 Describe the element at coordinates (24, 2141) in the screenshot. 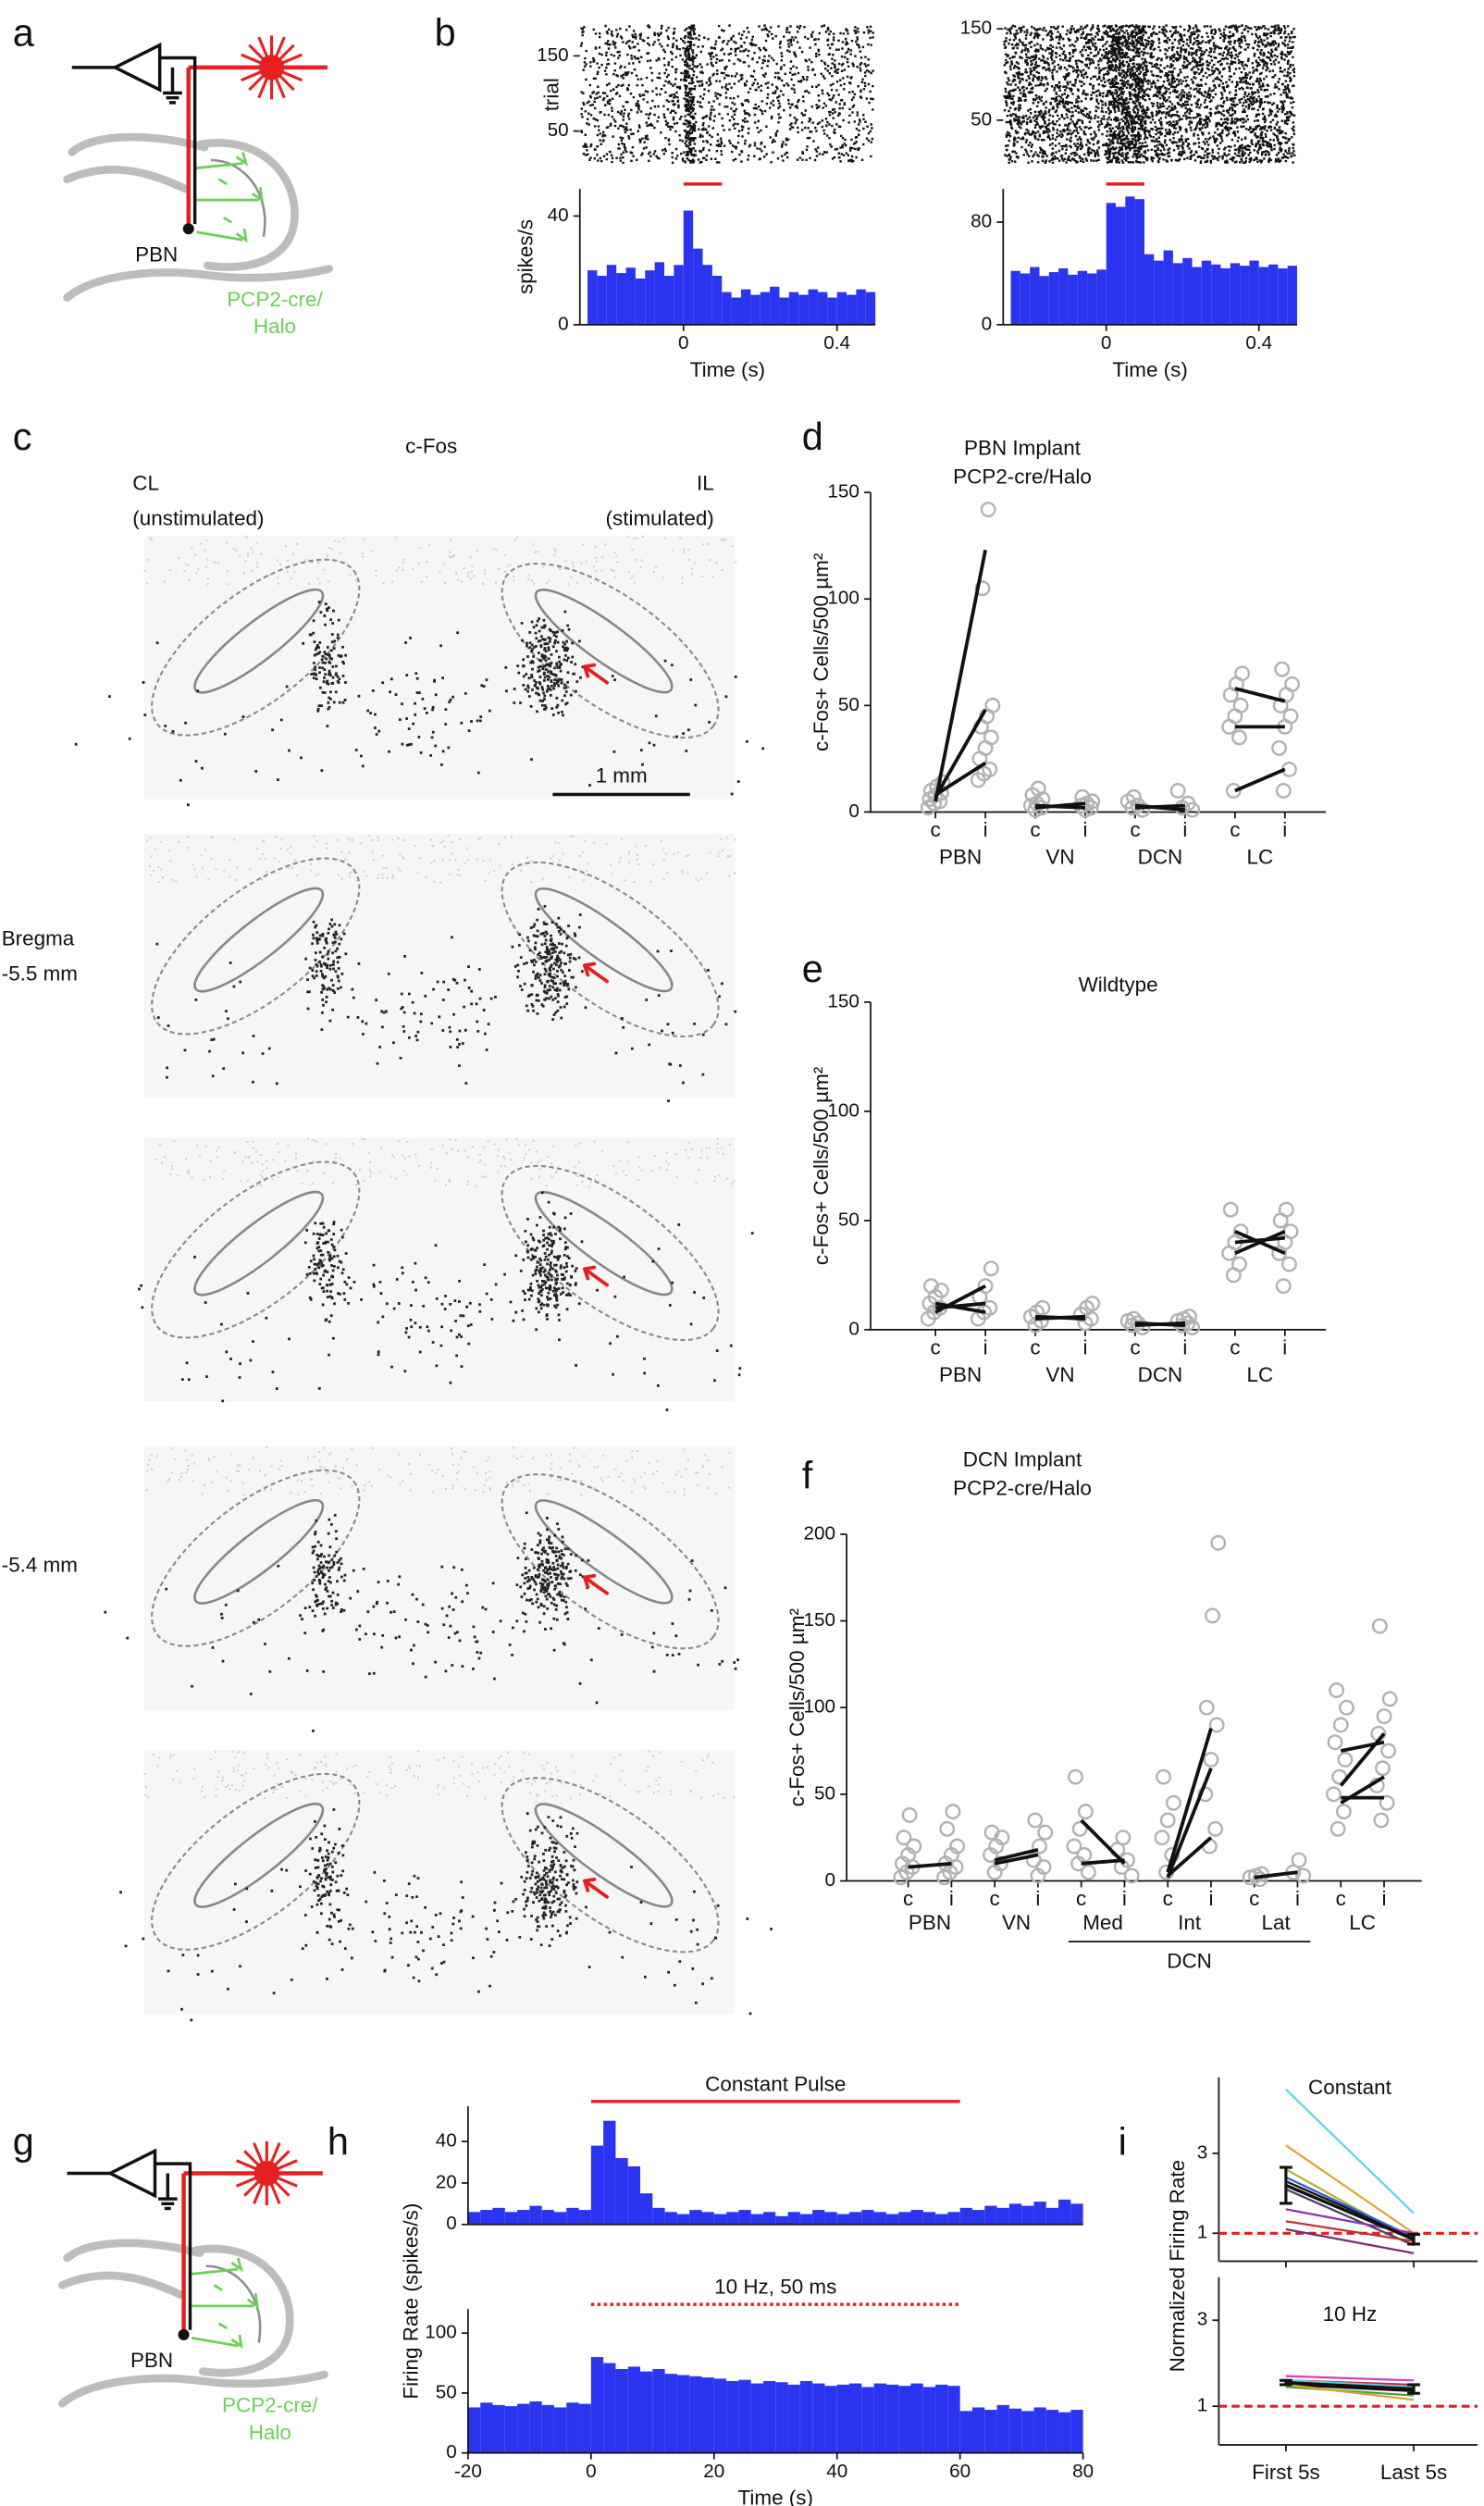

I see `panel-letter: g` at that location.